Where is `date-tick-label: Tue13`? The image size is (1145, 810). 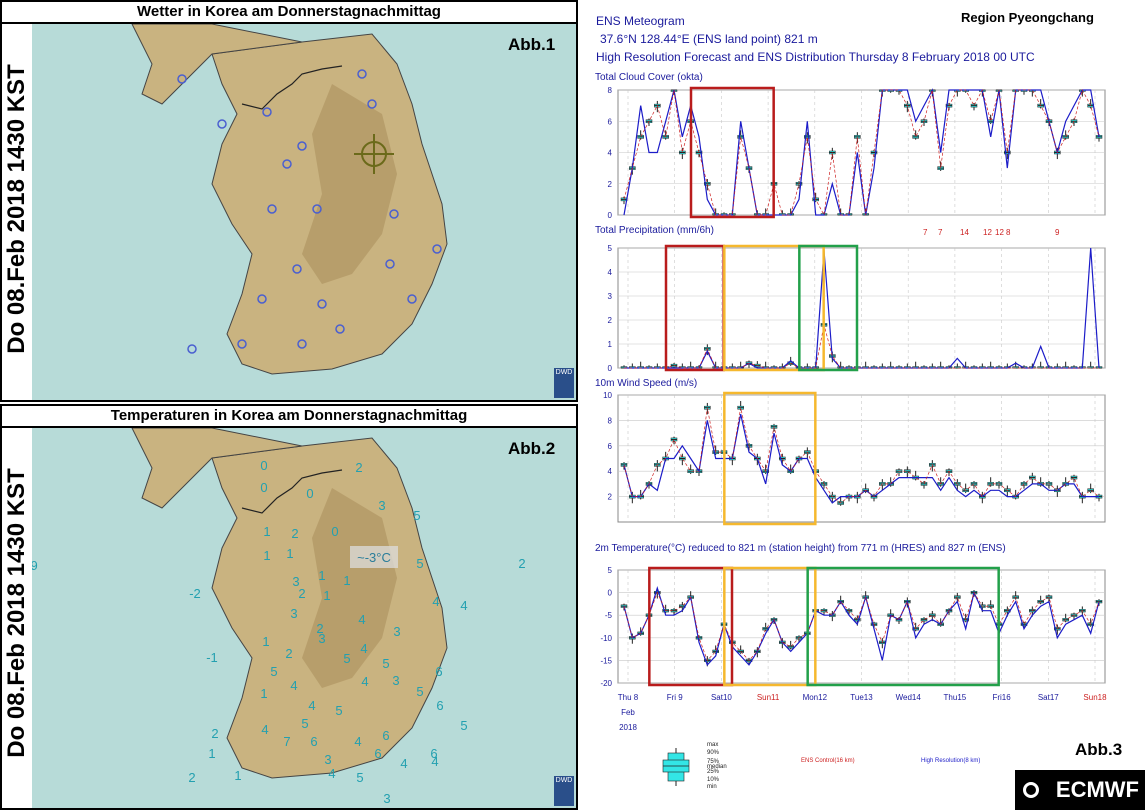
date-tick-label: Tue13 is located at coordinates (861, 697).